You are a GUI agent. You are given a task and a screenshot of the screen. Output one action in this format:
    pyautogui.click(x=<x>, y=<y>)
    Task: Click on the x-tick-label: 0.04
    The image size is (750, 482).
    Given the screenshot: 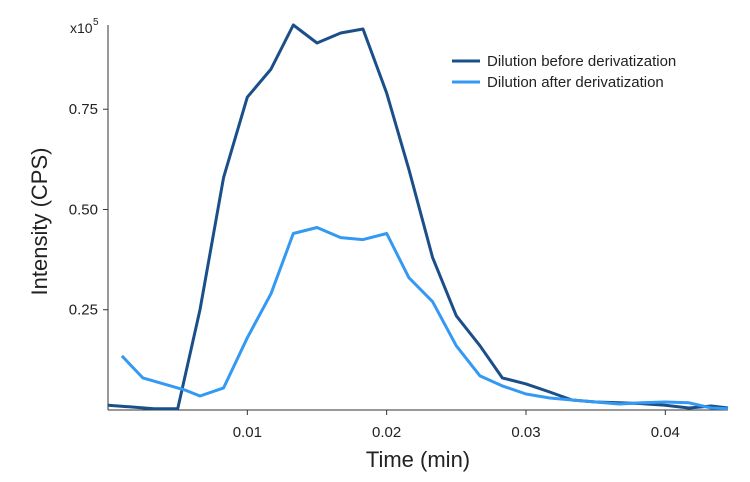 What is the action you would take?
    pyautogui.click(x=665, y=432)
    